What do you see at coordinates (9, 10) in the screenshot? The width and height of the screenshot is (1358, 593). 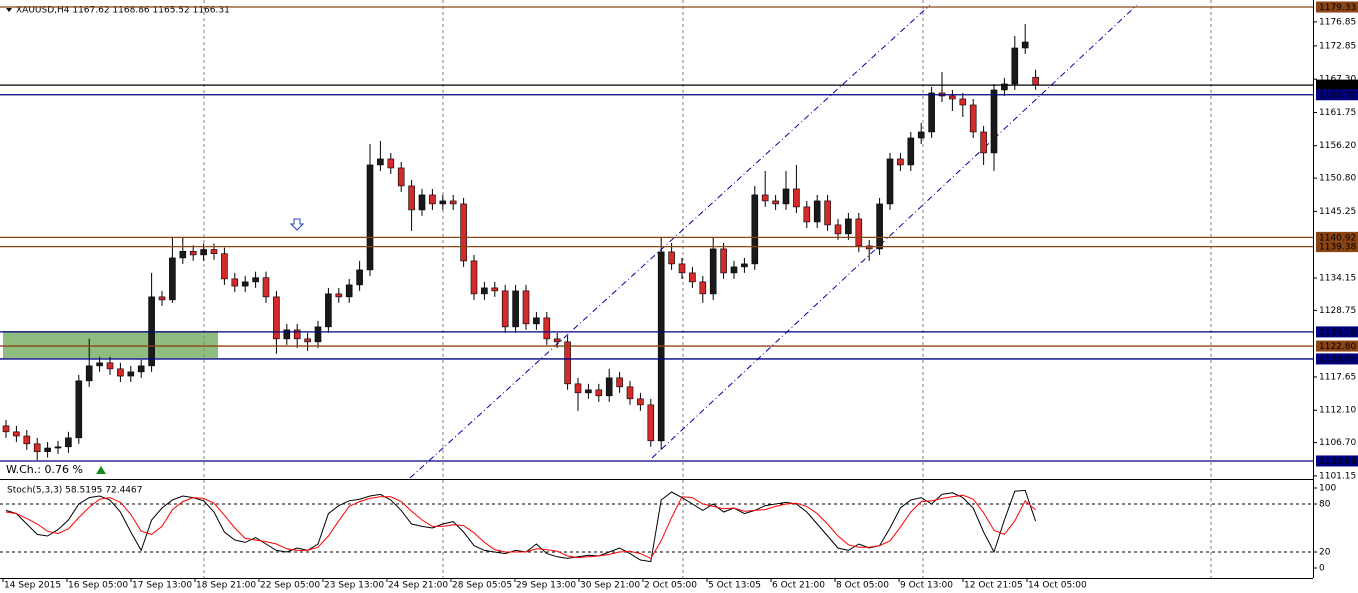 I see `header-icon` at bounding box center [9, 10].